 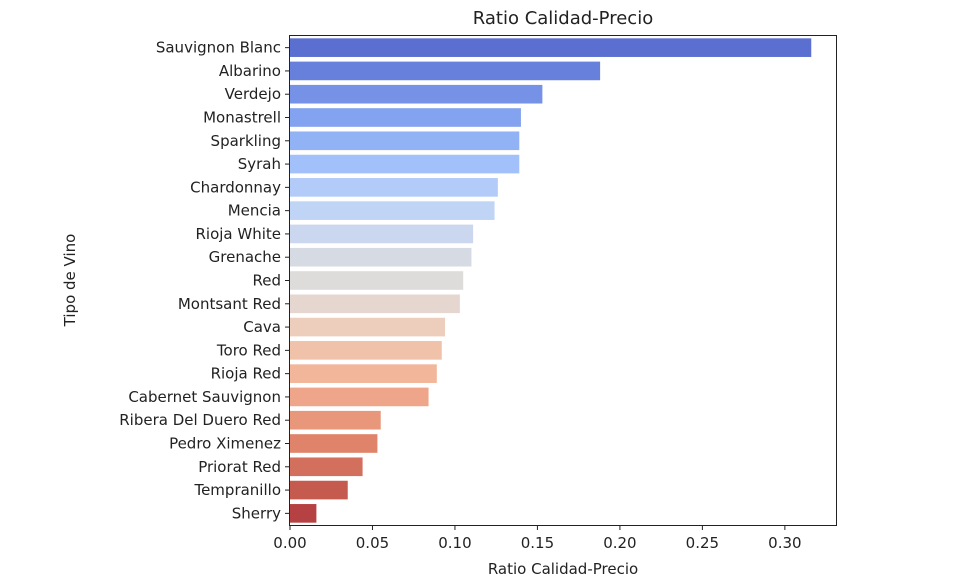 I want to click on y-tick-label: Sauvignon Blanc, so click(x=218, y=48).